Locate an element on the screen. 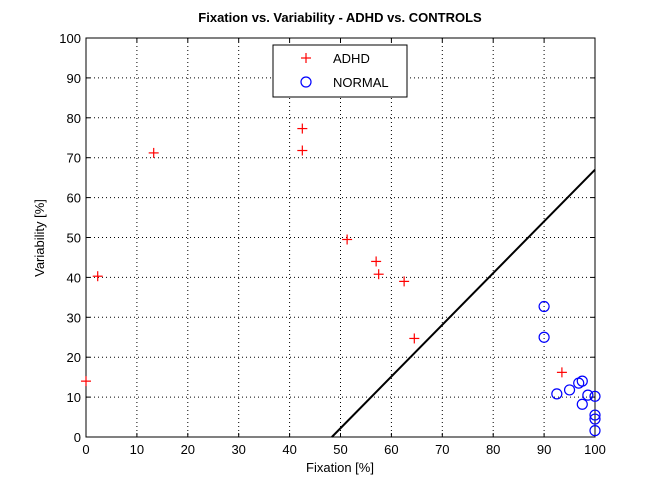 The height and width of the screenshot is (492, 654). x-tick-label: 40 is located at coordinates (289, 449).